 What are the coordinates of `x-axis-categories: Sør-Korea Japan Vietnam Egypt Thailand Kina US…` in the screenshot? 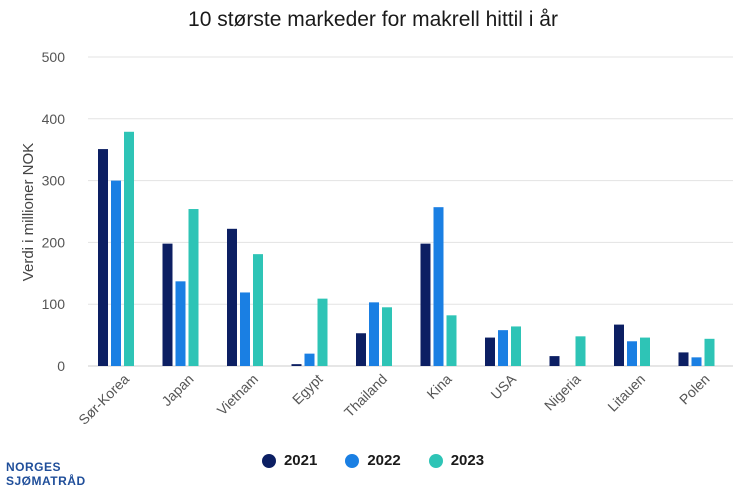 It's located at (393, 398).